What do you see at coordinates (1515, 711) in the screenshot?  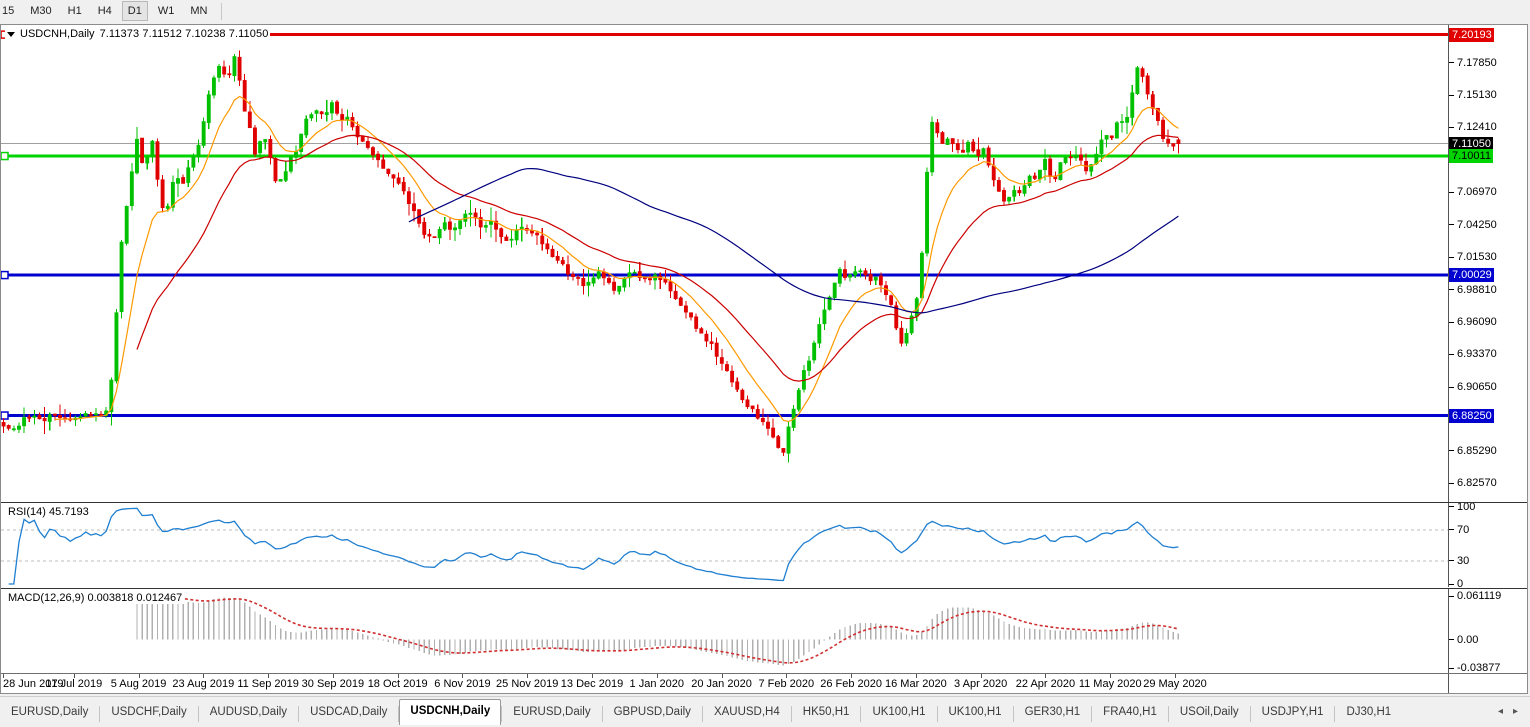 I see `tab-scroll-right-icon: ▸` at bounding box center [1515, 711].